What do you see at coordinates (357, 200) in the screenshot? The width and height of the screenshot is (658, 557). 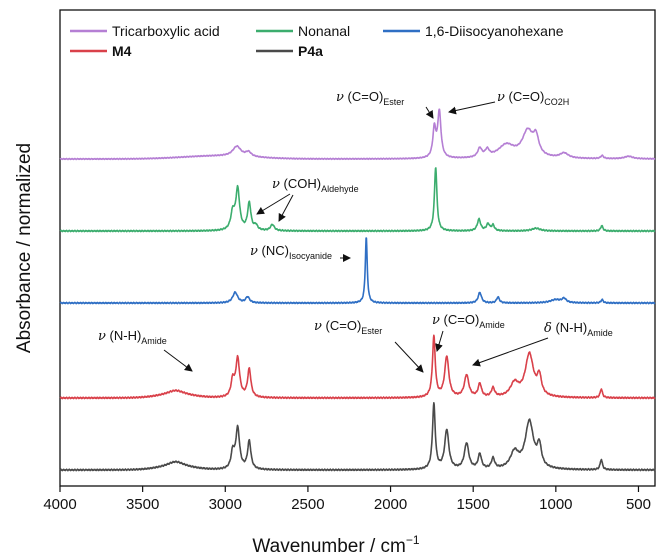 I see `series-line-nonanal` at bounding box center [357, 200].